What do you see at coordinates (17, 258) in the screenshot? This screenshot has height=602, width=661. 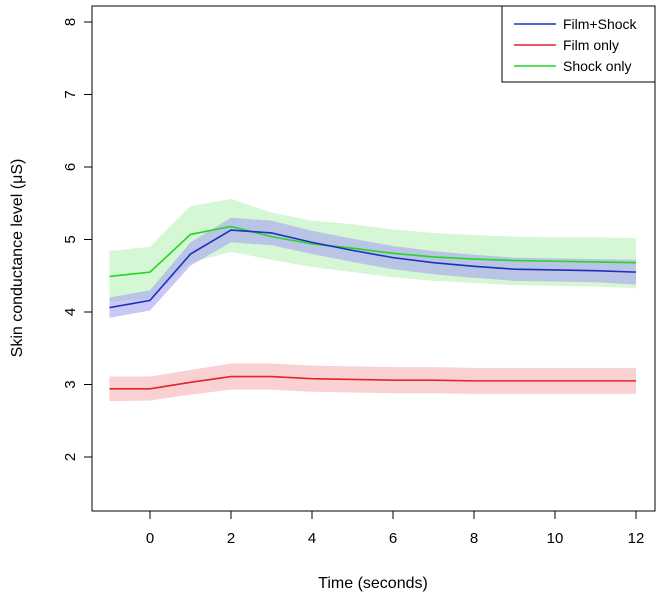 I see `y-axis-title: Skin conductance level (μS)` at bounding box center [17, 258].